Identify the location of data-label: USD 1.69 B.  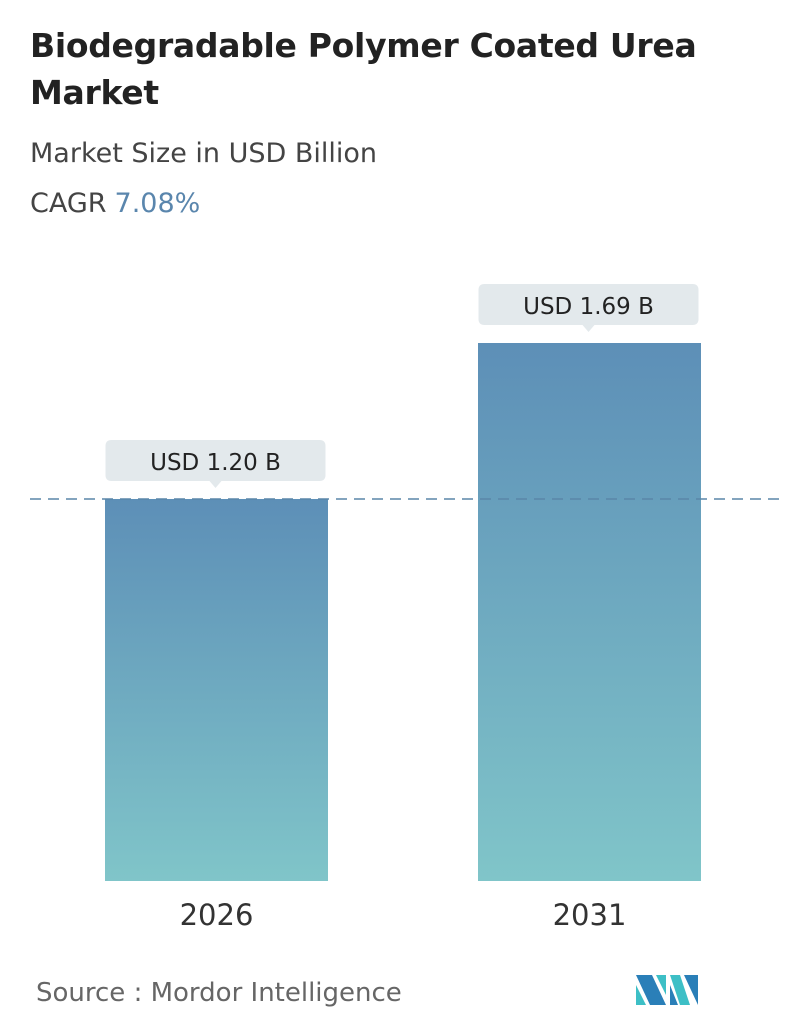
(588, 307).